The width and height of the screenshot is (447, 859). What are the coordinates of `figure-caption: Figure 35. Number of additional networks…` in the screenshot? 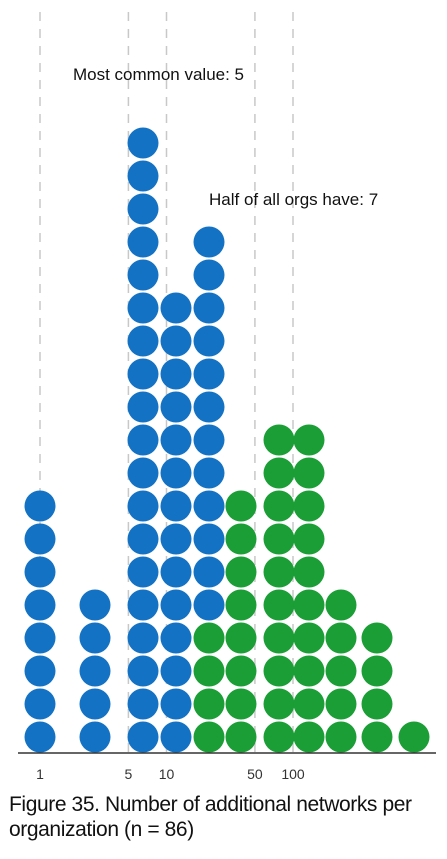 It's located at (210, 817).